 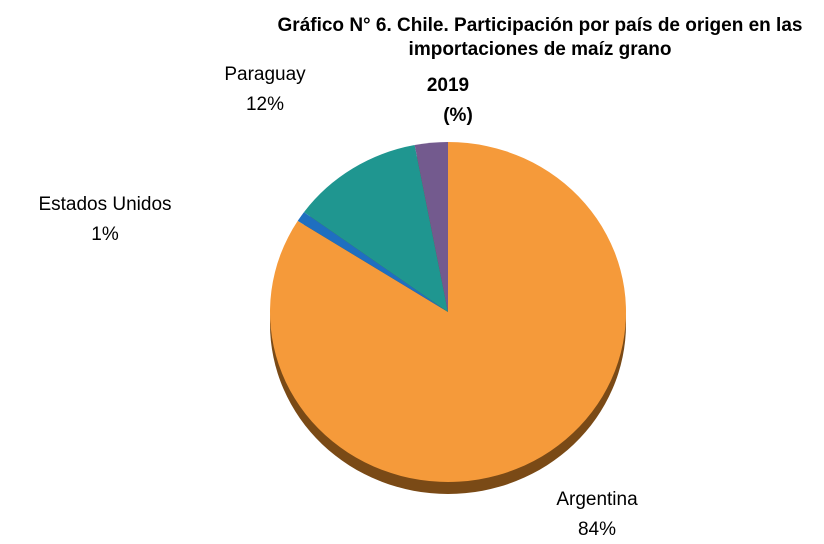 What do you see at coordinates (597, 529) in the screenshot?
I see `value-label: 84%` at bounding box center [597, 529].